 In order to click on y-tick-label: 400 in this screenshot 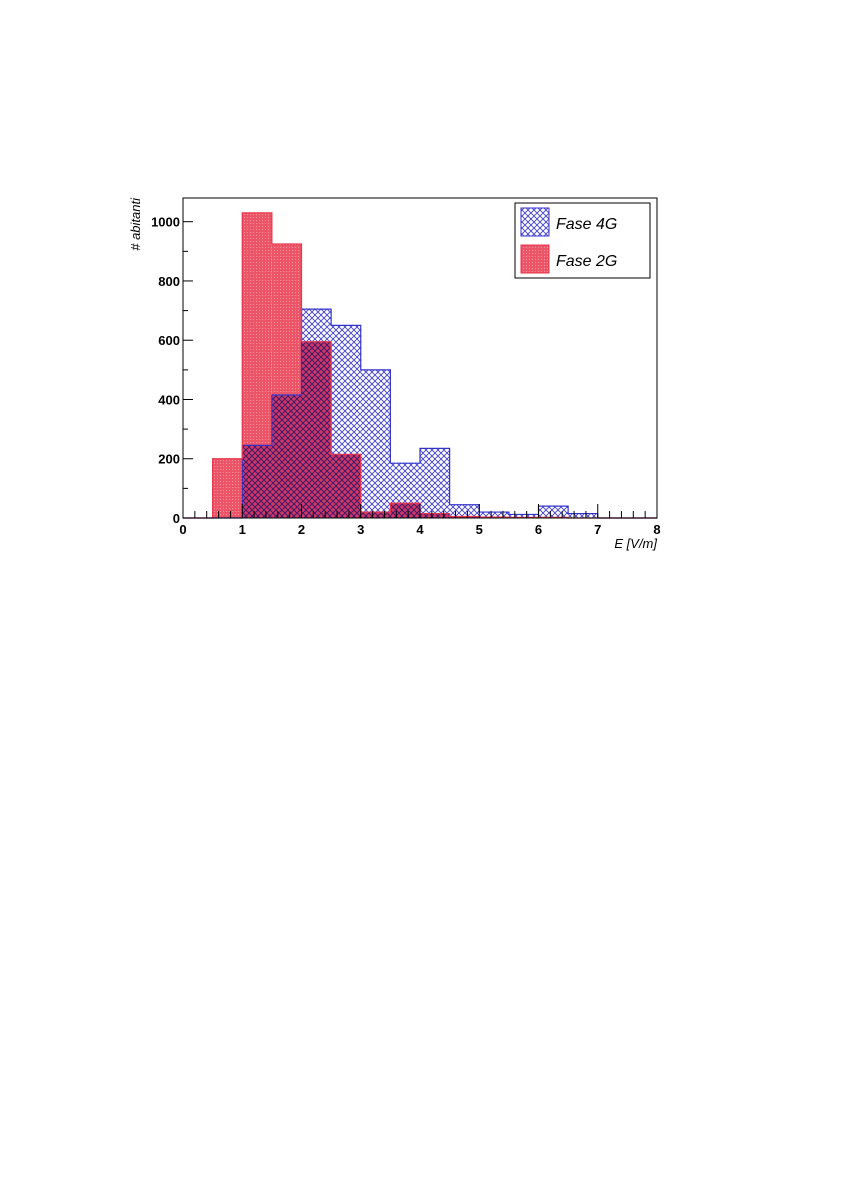, I will do `click(169, 399)`.